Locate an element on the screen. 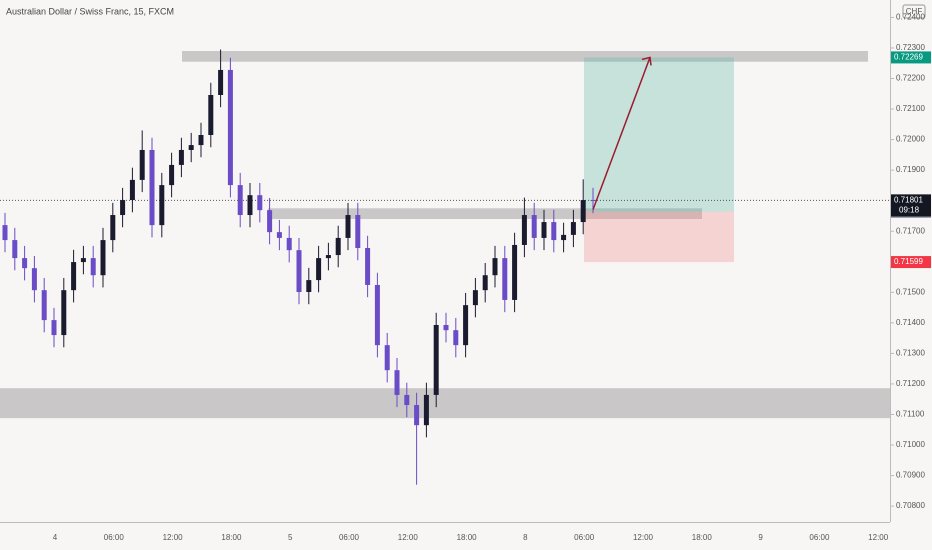  currency: CHF is located at coordinates (914, 11).